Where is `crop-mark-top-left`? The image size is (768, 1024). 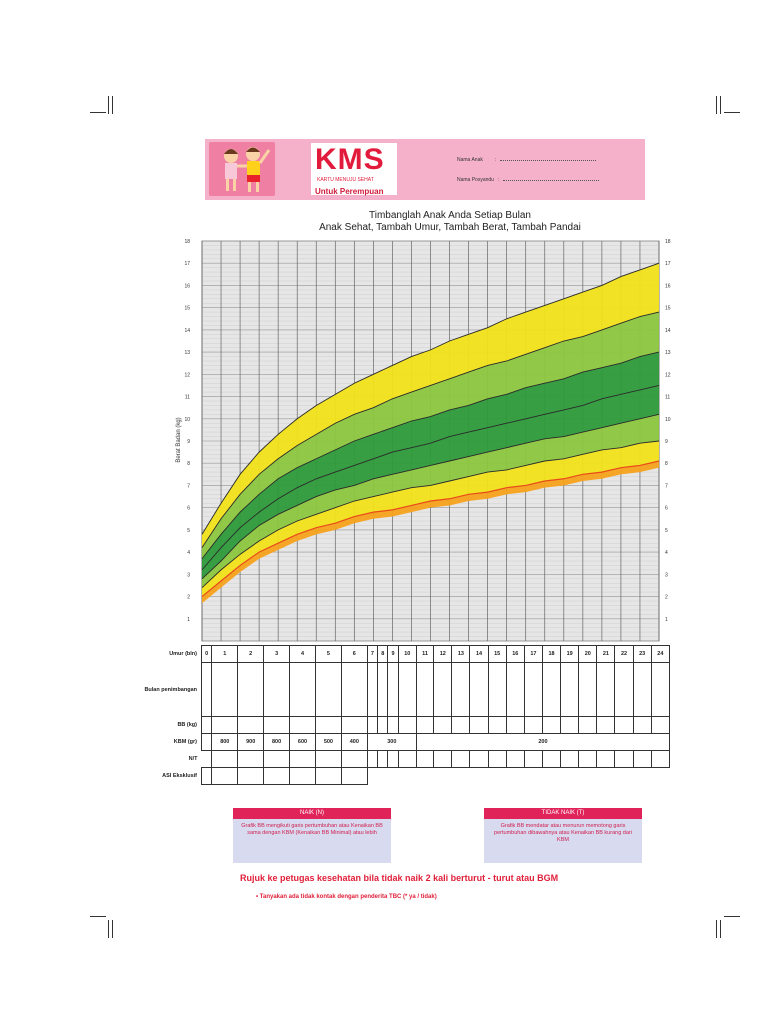 crop-mark-top-left is located at coordinates (103, 109).